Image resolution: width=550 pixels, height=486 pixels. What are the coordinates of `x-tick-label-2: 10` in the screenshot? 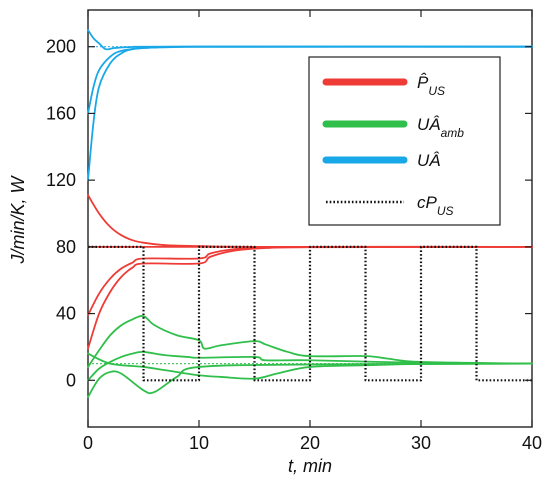 It's located at (199, 443).